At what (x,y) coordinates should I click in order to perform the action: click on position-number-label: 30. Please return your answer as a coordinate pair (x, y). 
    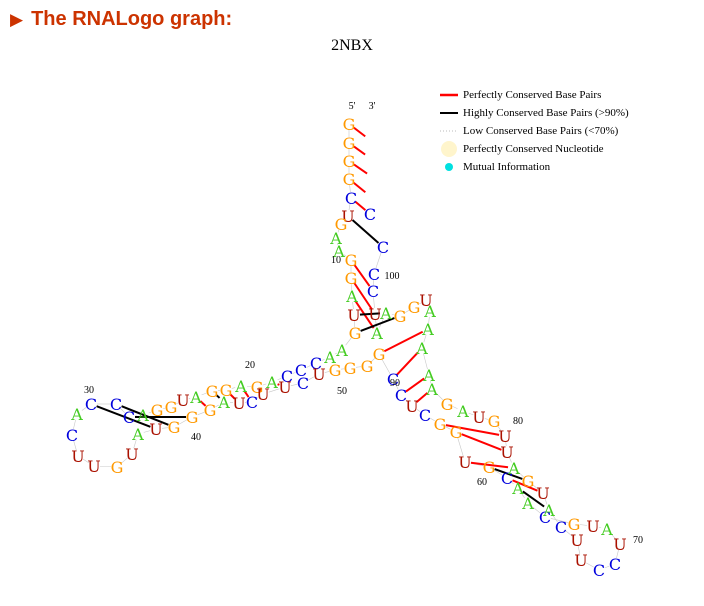
    Looking at the image, I should click on (89, 390).